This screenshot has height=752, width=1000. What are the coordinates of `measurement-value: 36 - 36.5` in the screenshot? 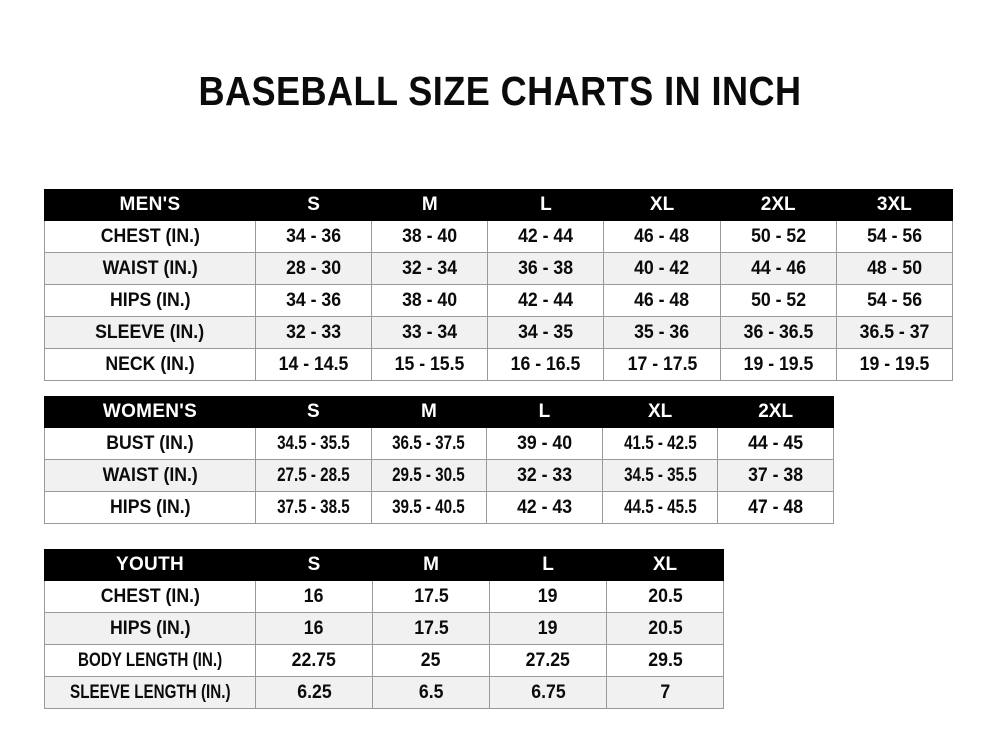 It's located at (778, 332).